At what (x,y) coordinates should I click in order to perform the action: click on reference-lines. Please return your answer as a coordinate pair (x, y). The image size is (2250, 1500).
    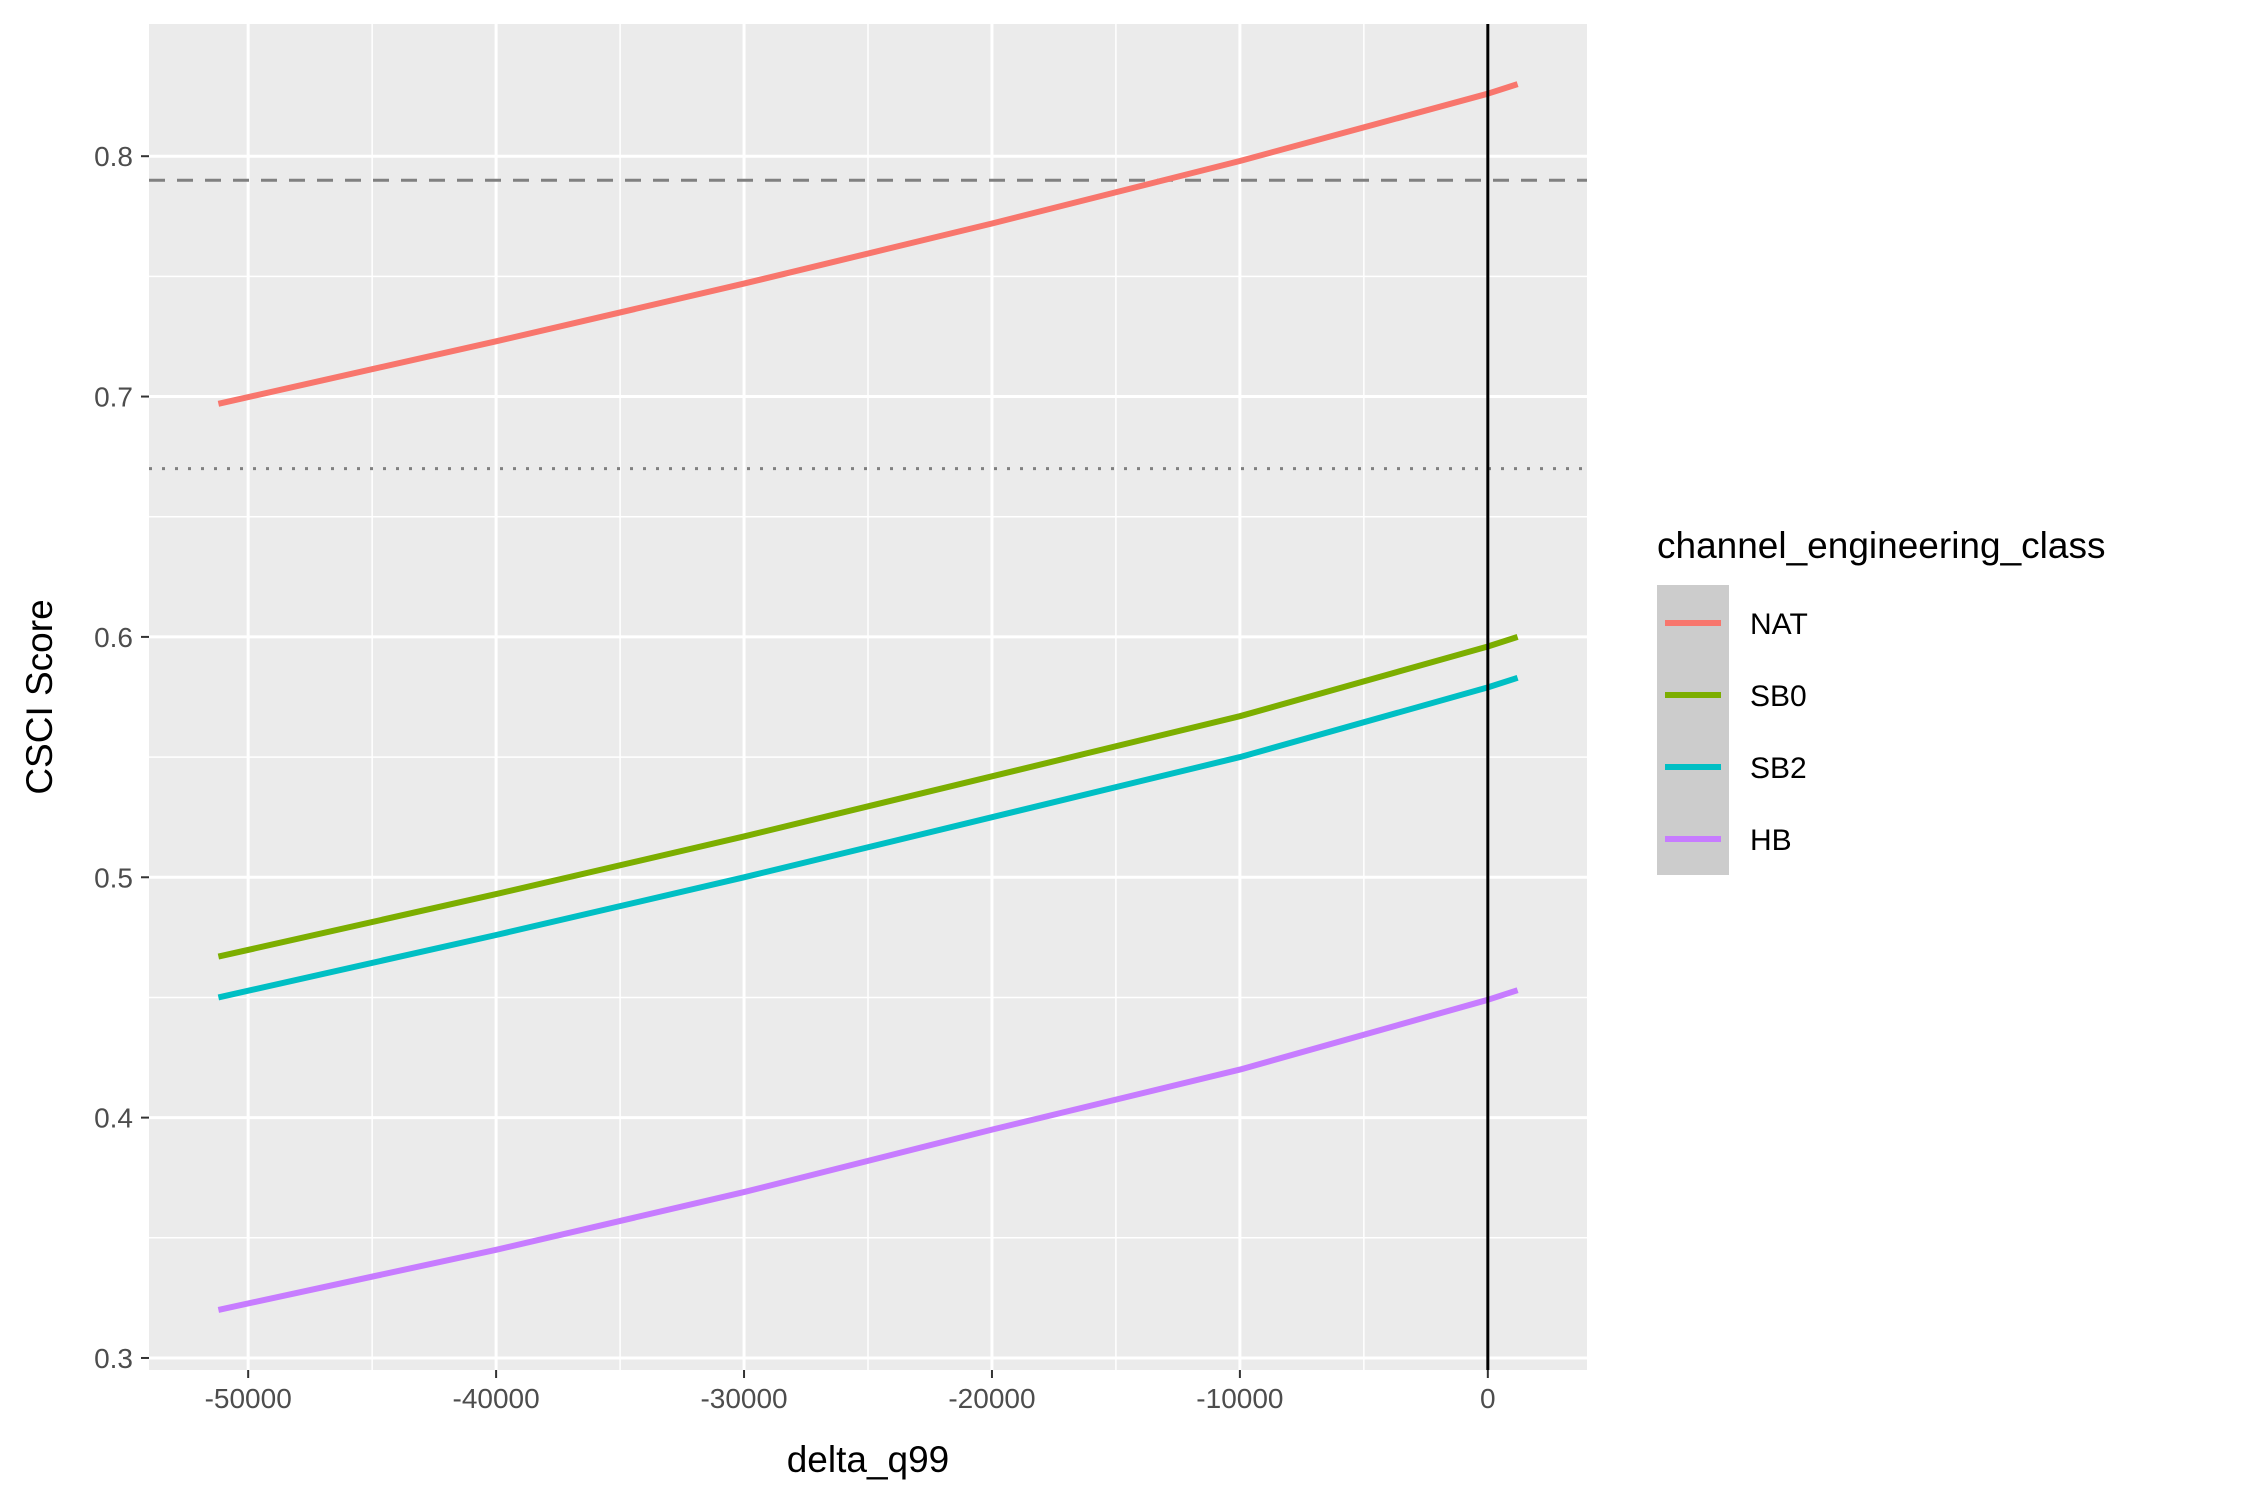
    Looking at the image, I should click on (868, 324).